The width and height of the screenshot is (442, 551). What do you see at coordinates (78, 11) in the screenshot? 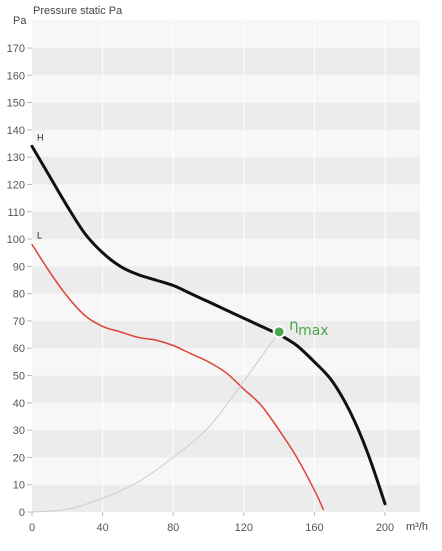
I see `chart-title: Pressure static Pa` at bounding box center [78, 11].